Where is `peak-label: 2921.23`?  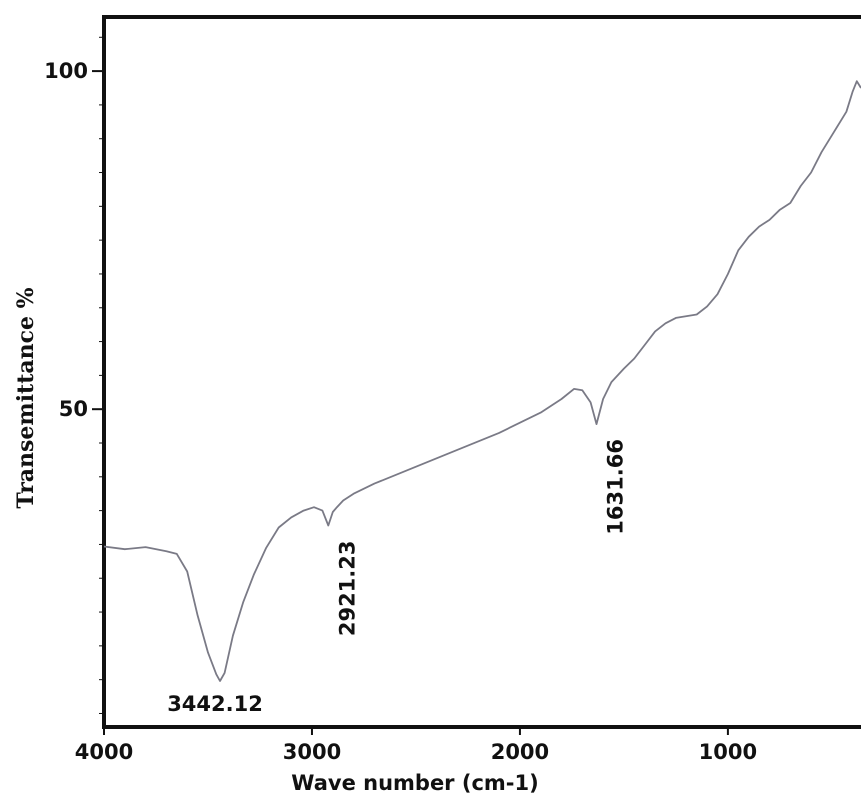
peak-label: 2921.23 is located at coordinates (347, 588).